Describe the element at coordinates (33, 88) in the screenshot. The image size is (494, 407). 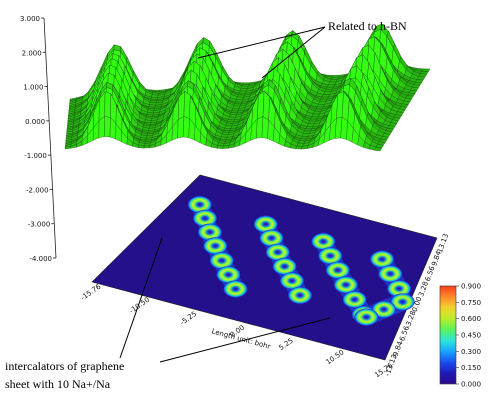
I see `z-tick-label: 1.000` at that location.